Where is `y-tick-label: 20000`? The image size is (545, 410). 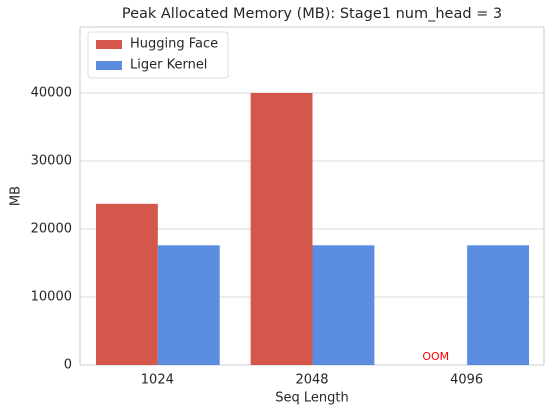 y-tick-label: 20000 is located at coordinates (51, 228).